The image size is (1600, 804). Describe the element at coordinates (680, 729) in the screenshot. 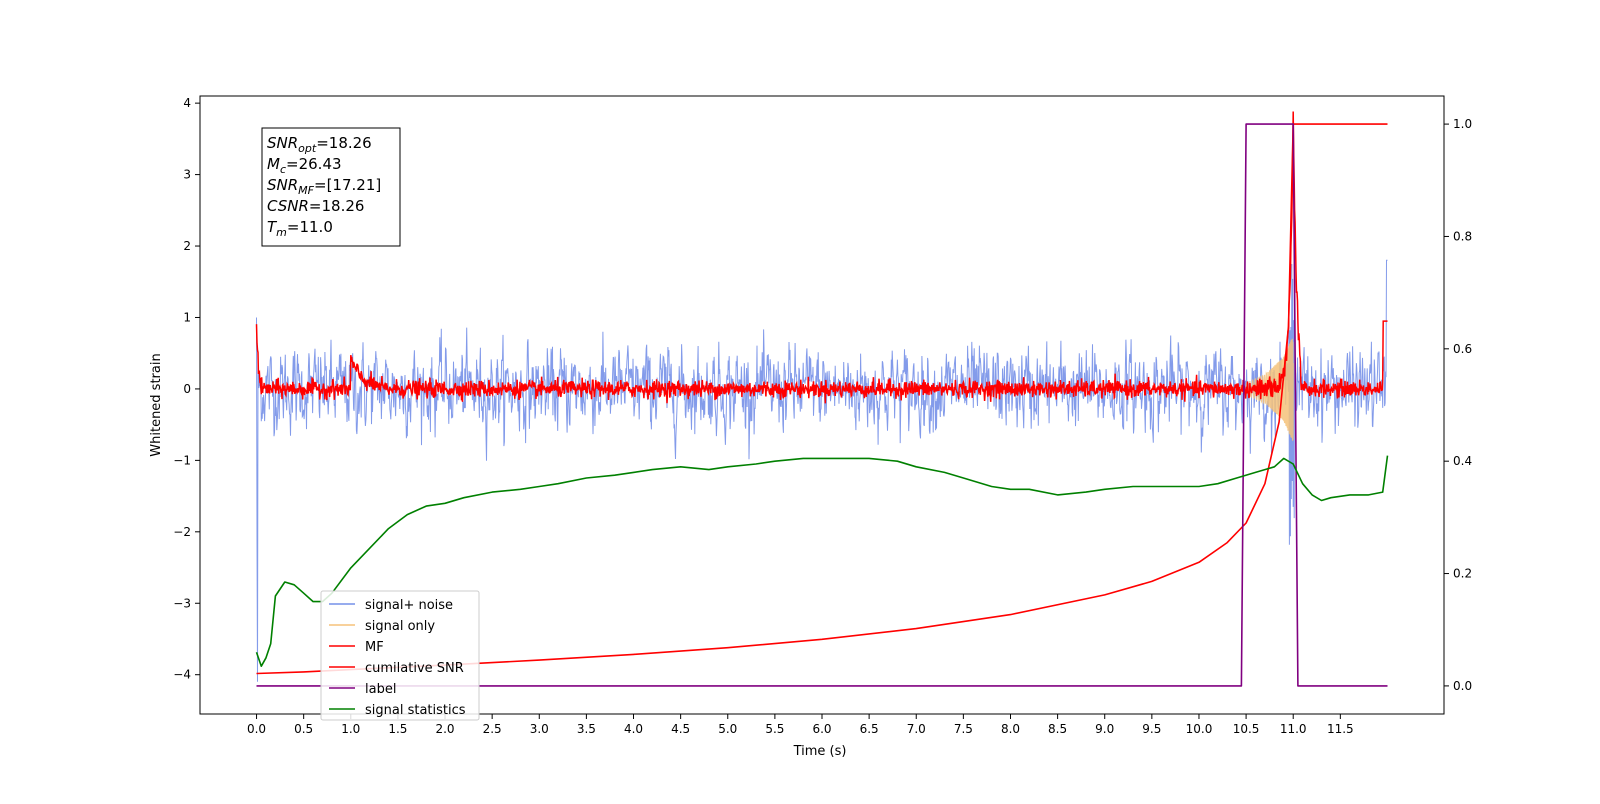

I see `x-tick-label: 4.5` at that location.